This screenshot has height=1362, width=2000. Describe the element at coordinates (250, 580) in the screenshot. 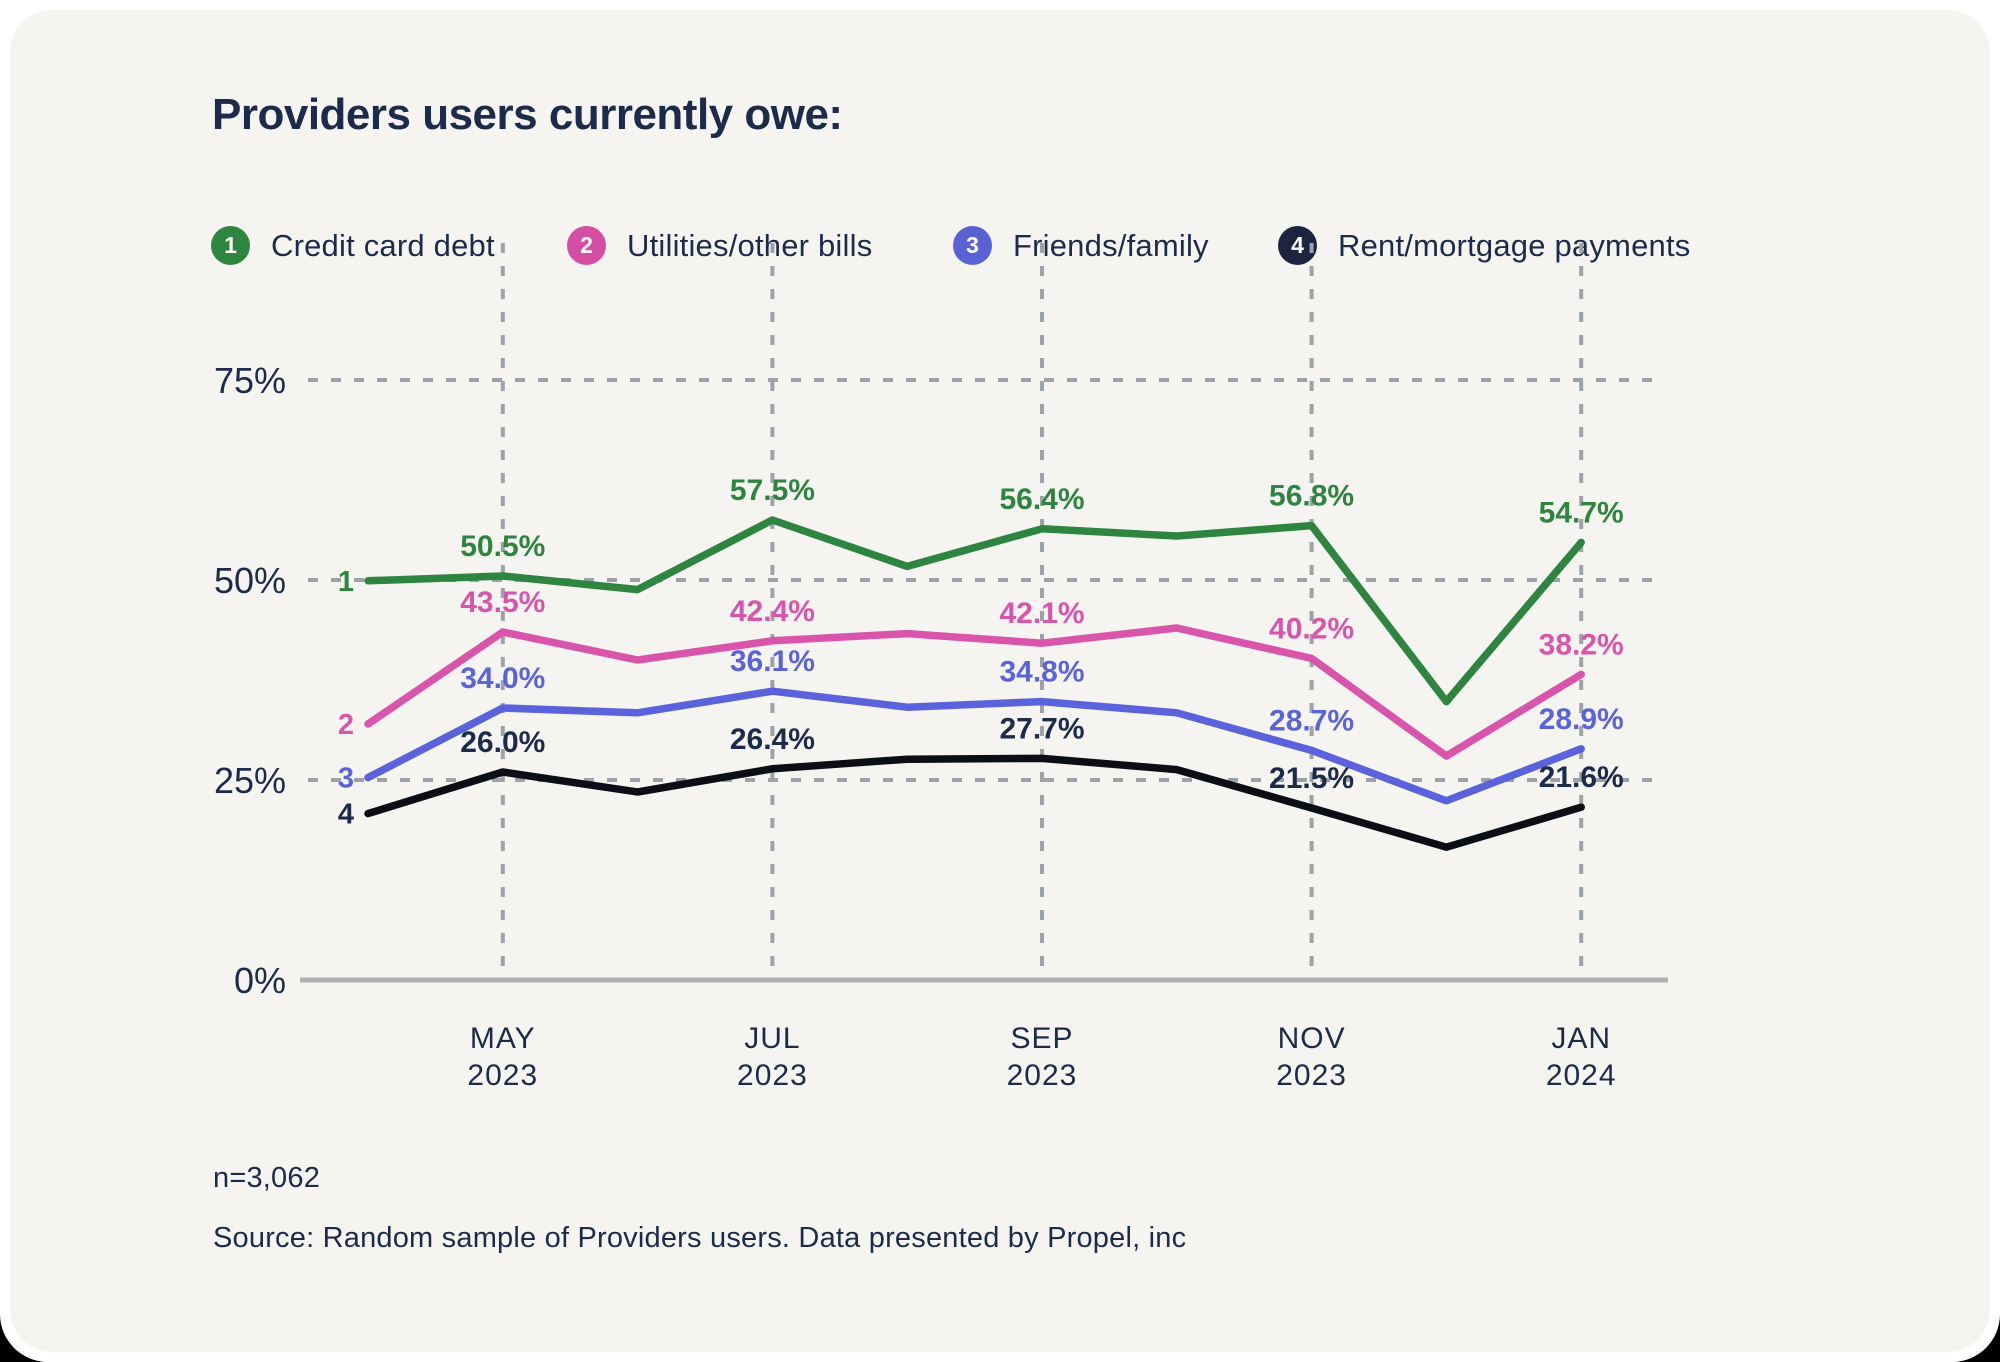

I see `y-axis-tick-label: 50%` at that location.